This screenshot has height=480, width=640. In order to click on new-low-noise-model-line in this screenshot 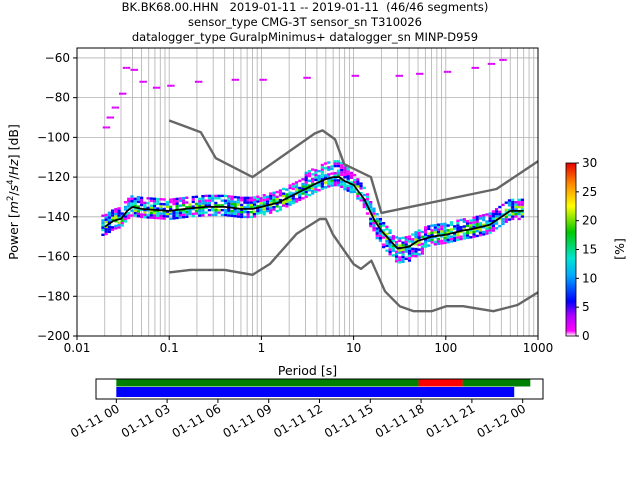, I will do `click(354, 265)`.